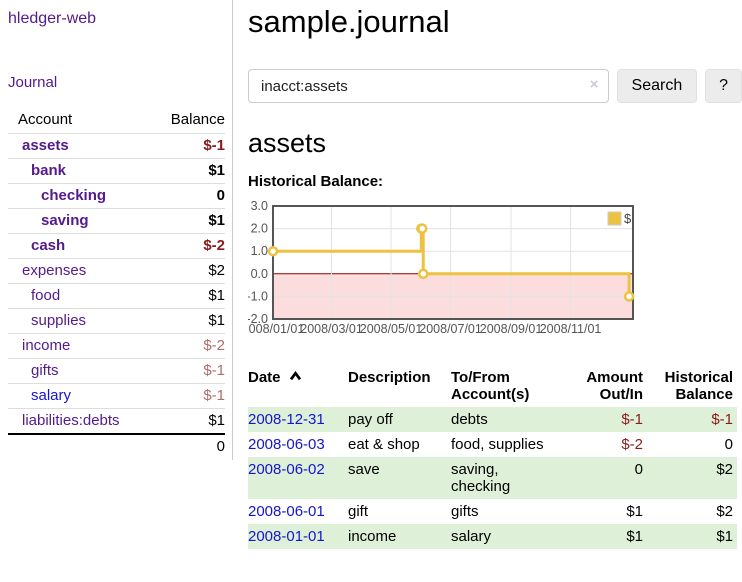 This screenshot has height=582, width=742. Describe the element at coordinates (389, 377) in the screenshot. I see `register-header-description: Description` at that location.